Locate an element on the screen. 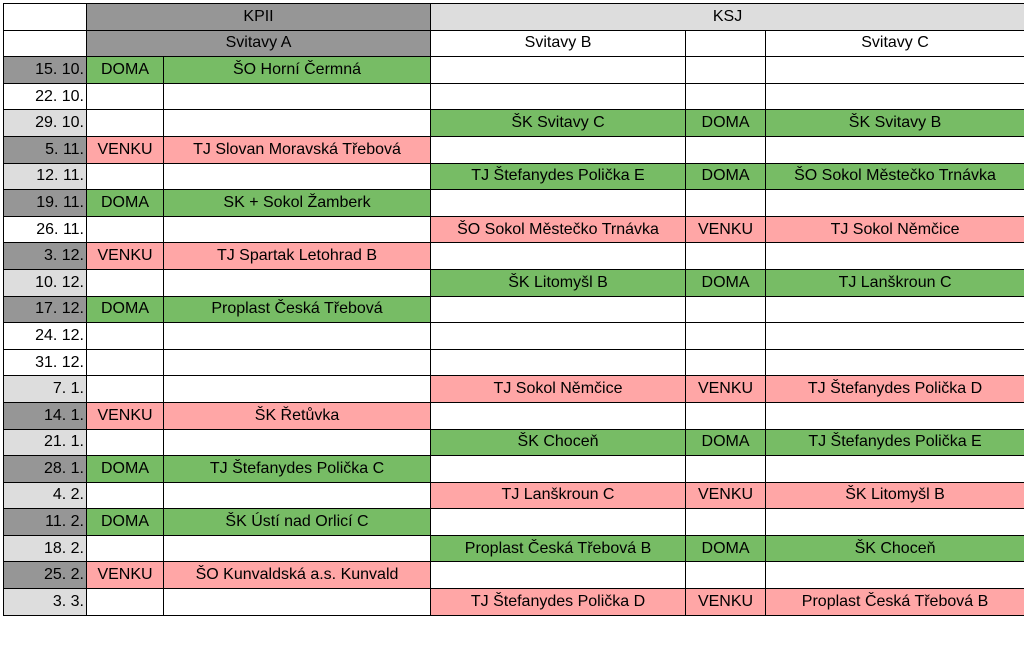 This screenshot has height=646, width=1024. date-cell: 5. 11. is located at coordinates (45, 149).